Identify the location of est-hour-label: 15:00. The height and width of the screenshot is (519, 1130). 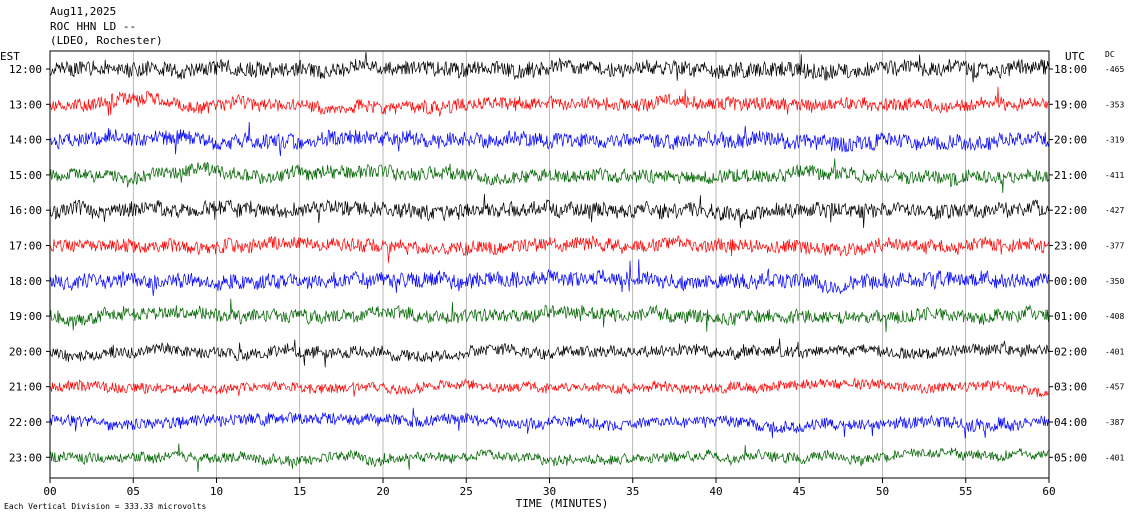
(25, 175).